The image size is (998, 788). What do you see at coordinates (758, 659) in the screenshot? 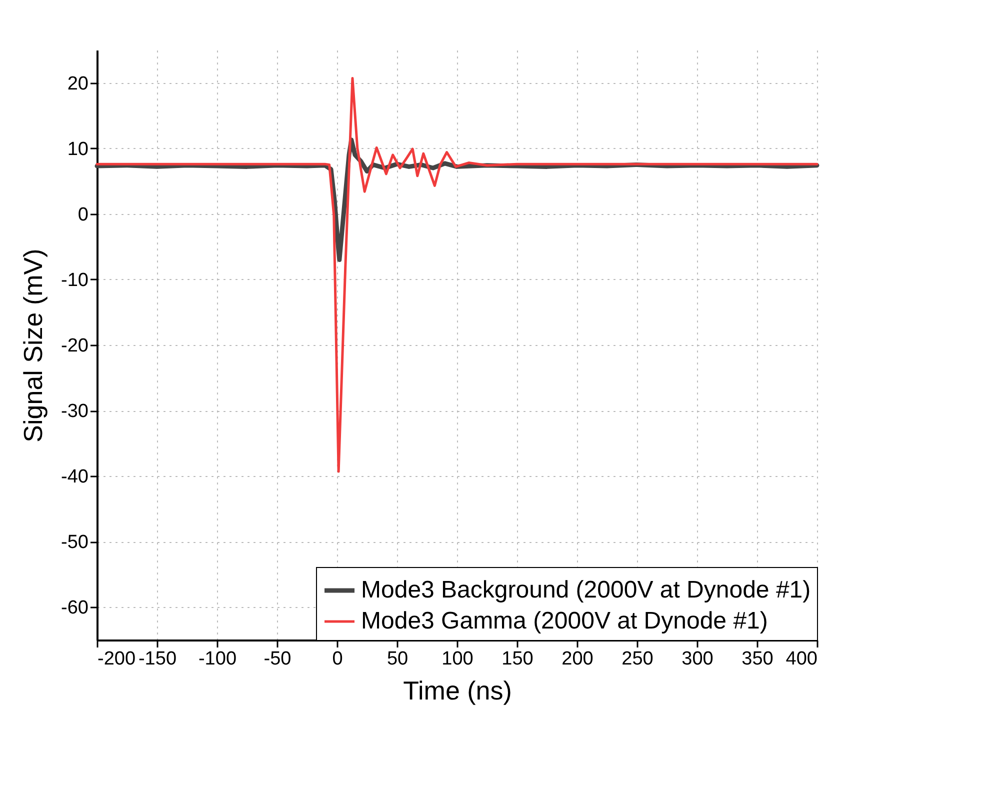
I see `x-tick-label: 350` at bounding box center [758, 659].